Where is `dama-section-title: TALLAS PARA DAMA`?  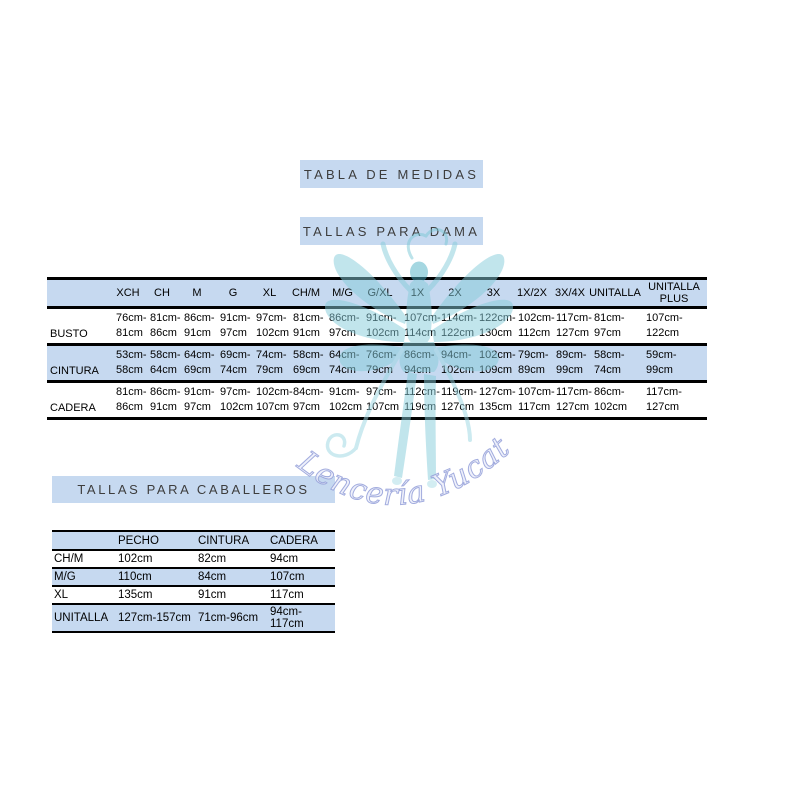 dama-section-title: TALLAS PARA DAMA is located at coordinates (391, 231).